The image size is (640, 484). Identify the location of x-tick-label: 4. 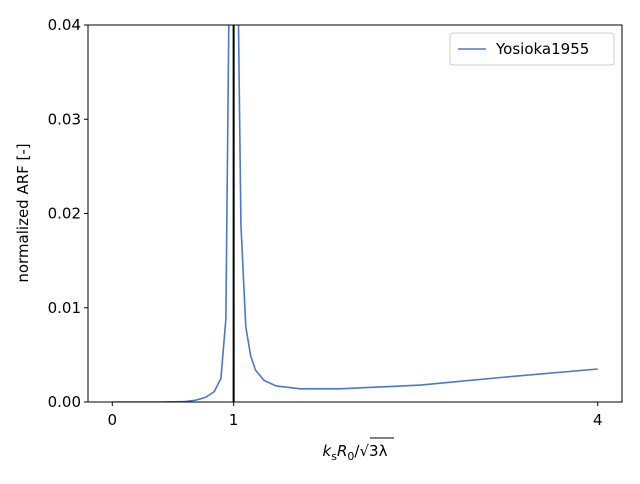
(598, 420).